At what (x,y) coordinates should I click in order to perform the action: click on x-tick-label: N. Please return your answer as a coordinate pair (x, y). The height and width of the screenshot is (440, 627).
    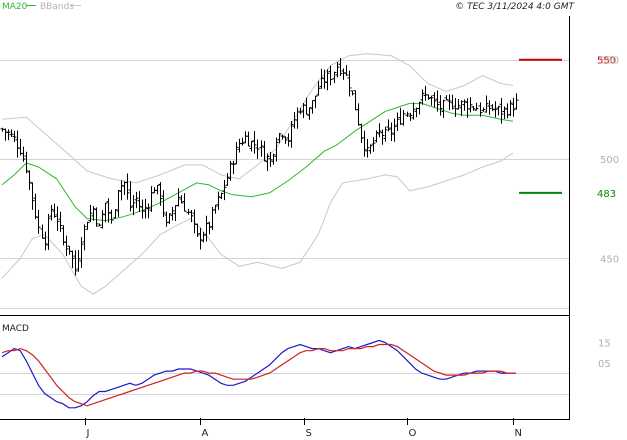
    Looking at the image, I should click on (518, 433).